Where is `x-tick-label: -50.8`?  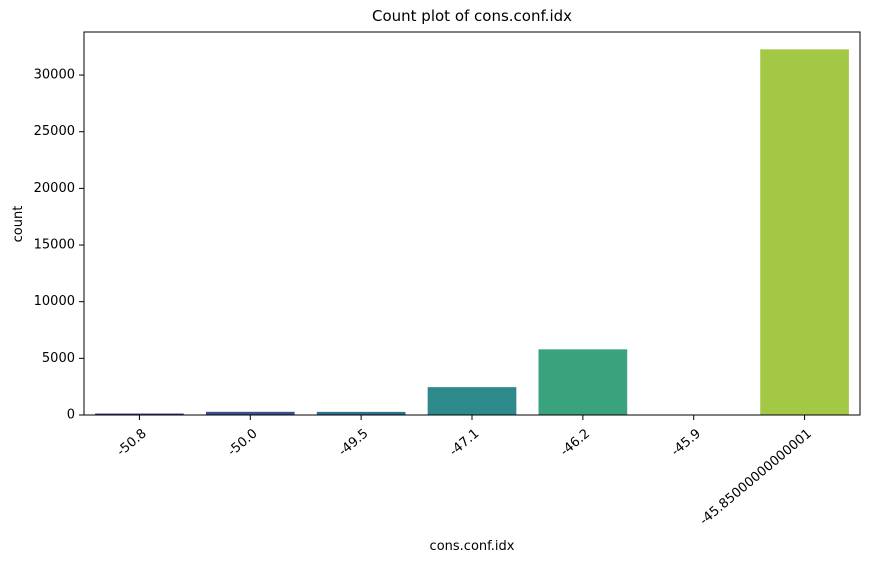
x-tick-label: -50.8 is located at coordinates (131, 442).